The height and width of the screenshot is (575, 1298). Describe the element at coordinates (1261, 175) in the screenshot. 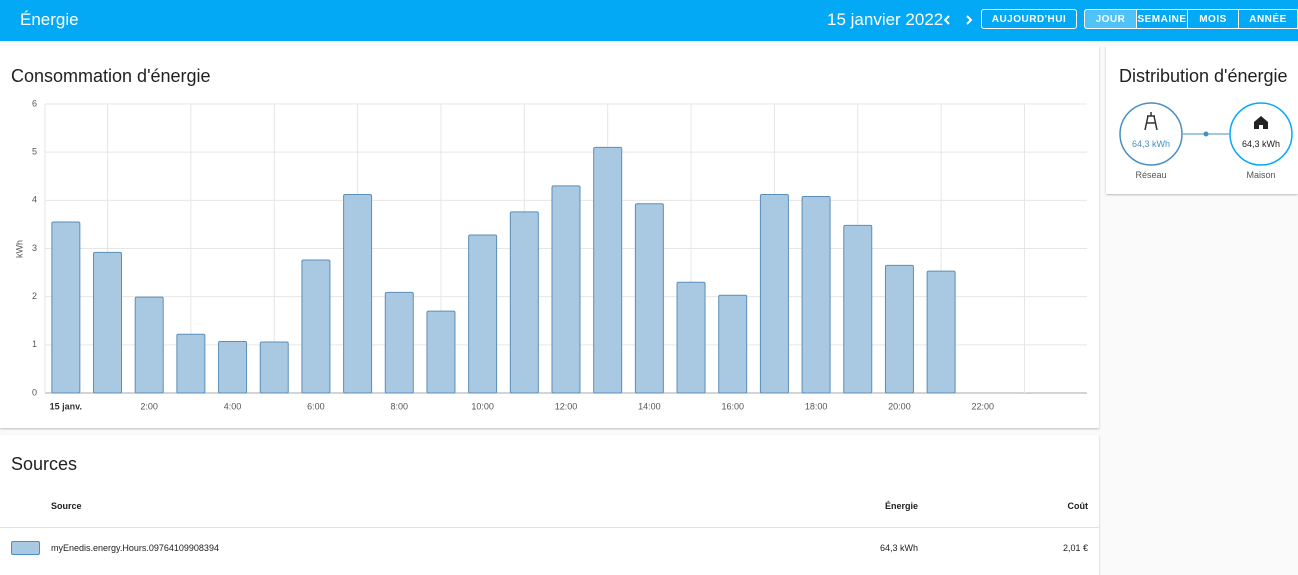

I see `home-label: Maison` at that location.